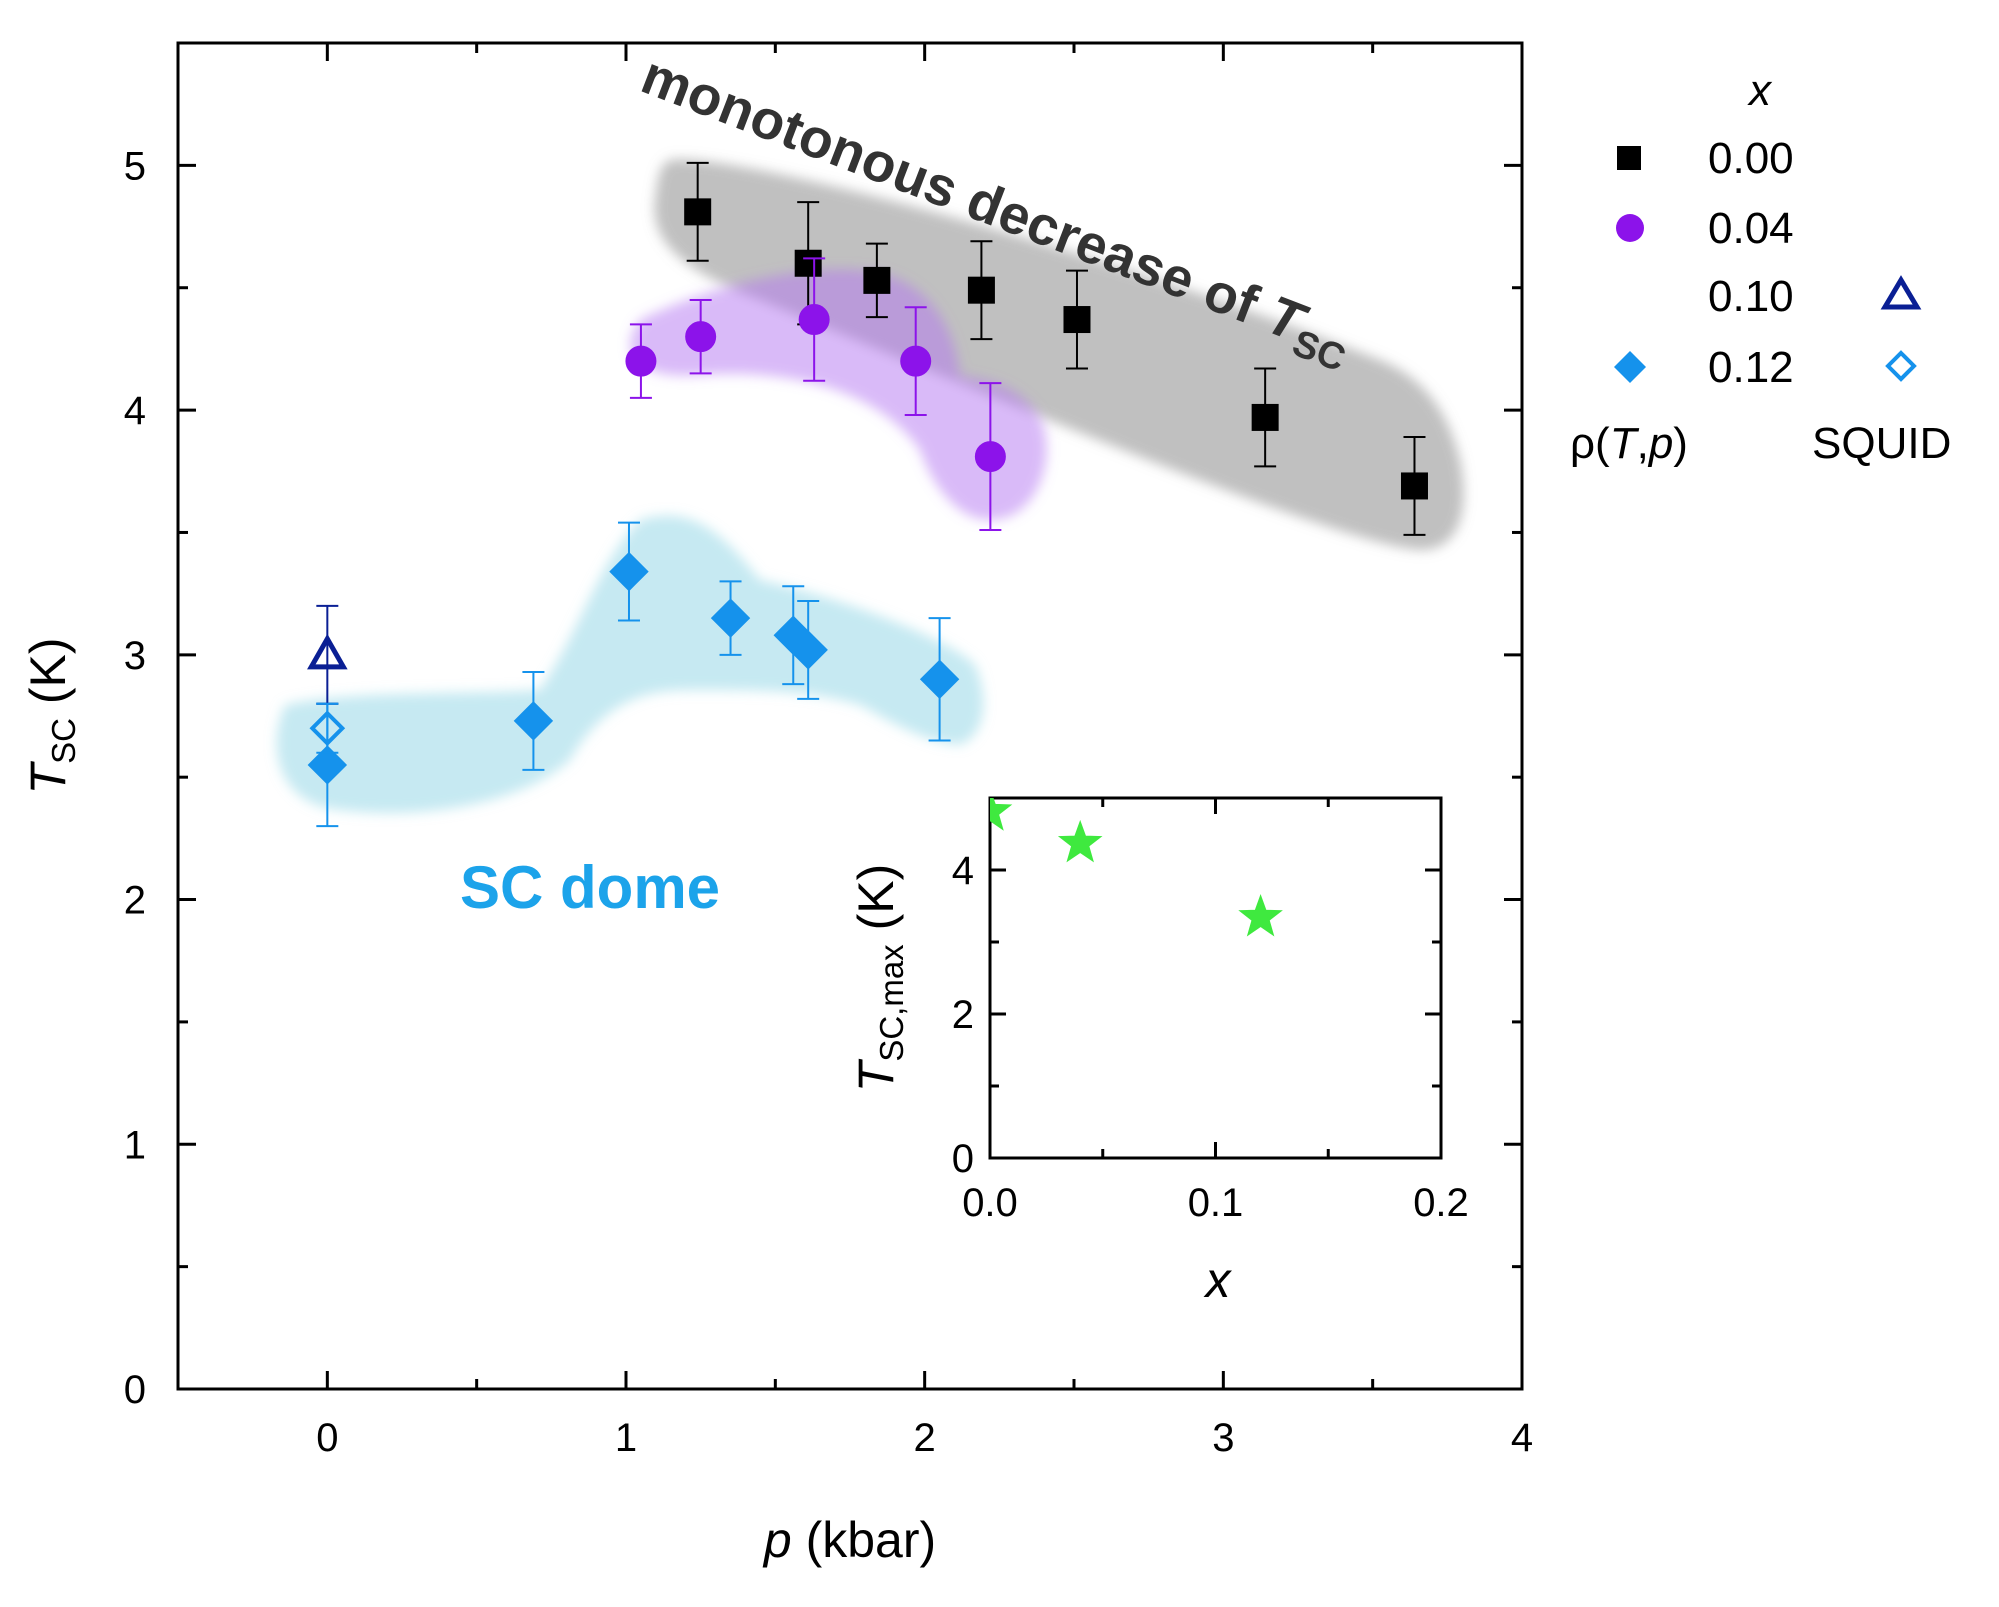  What do you see at coordinates (630, 664) in the screenshot?
I see `band-x012` at bounding box center [630, 664].